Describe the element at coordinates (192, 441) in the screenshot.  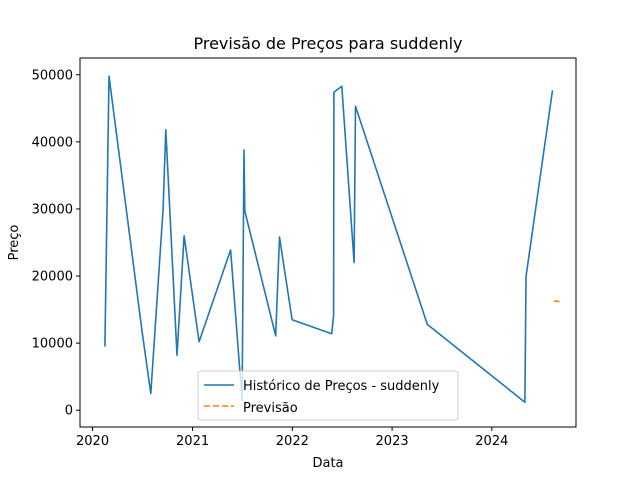
I see `x-tick-label: 2021` at that location.